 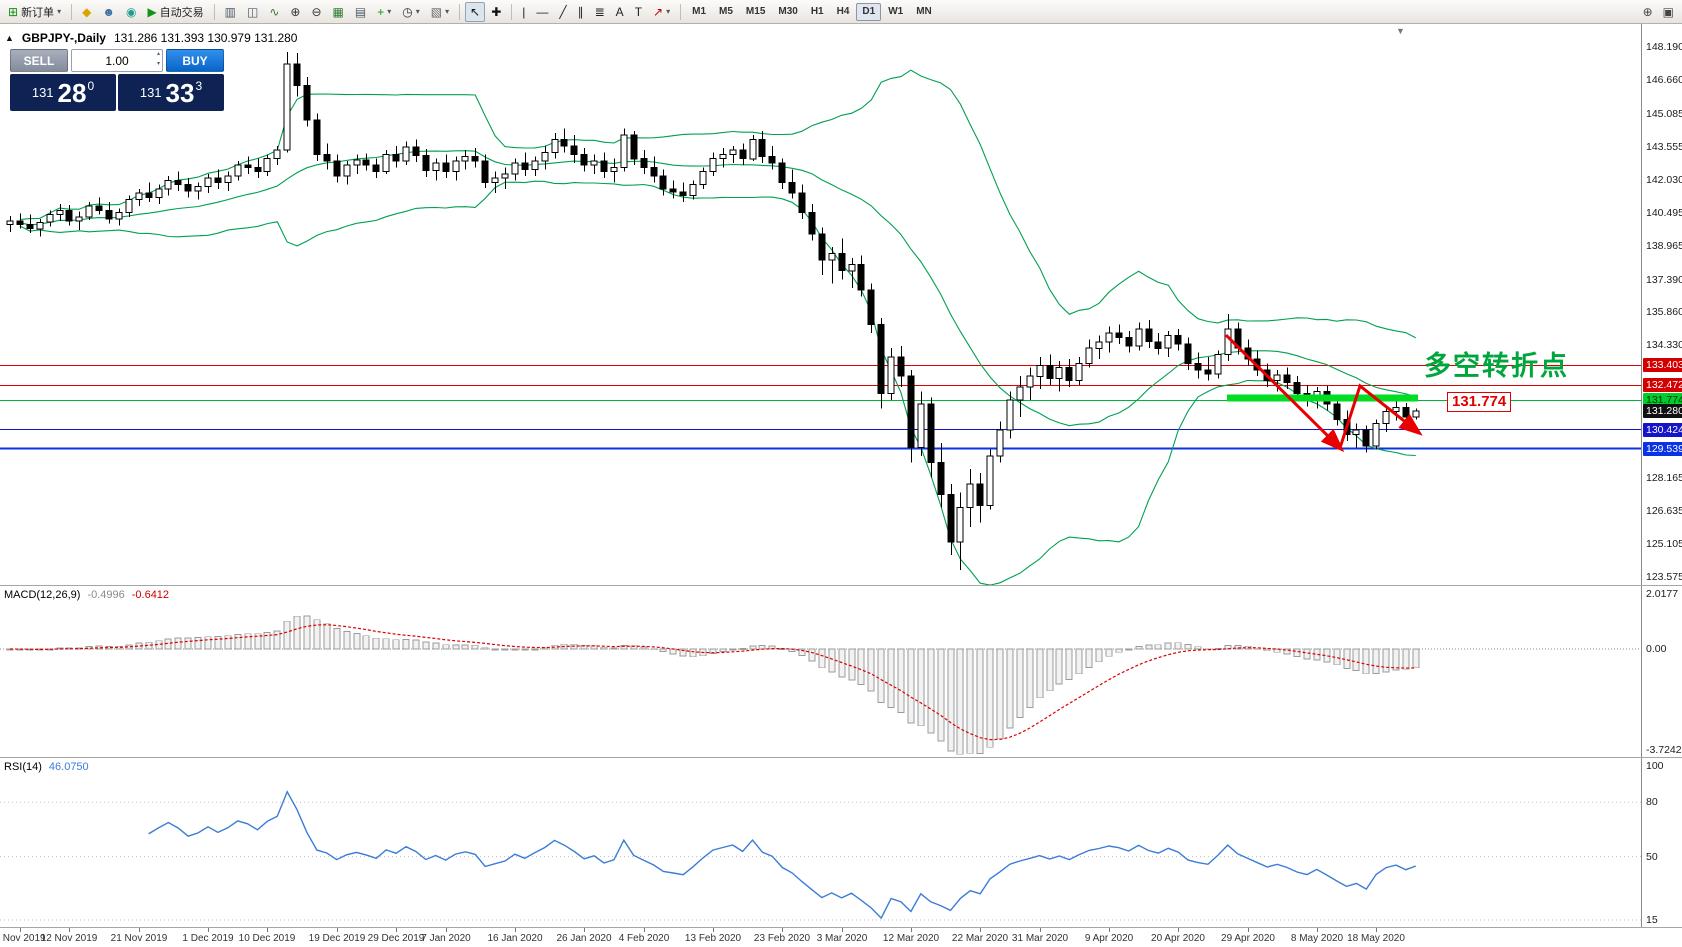 I want to click on timeframe-m30-button: M30, so click(x=788, y=11).